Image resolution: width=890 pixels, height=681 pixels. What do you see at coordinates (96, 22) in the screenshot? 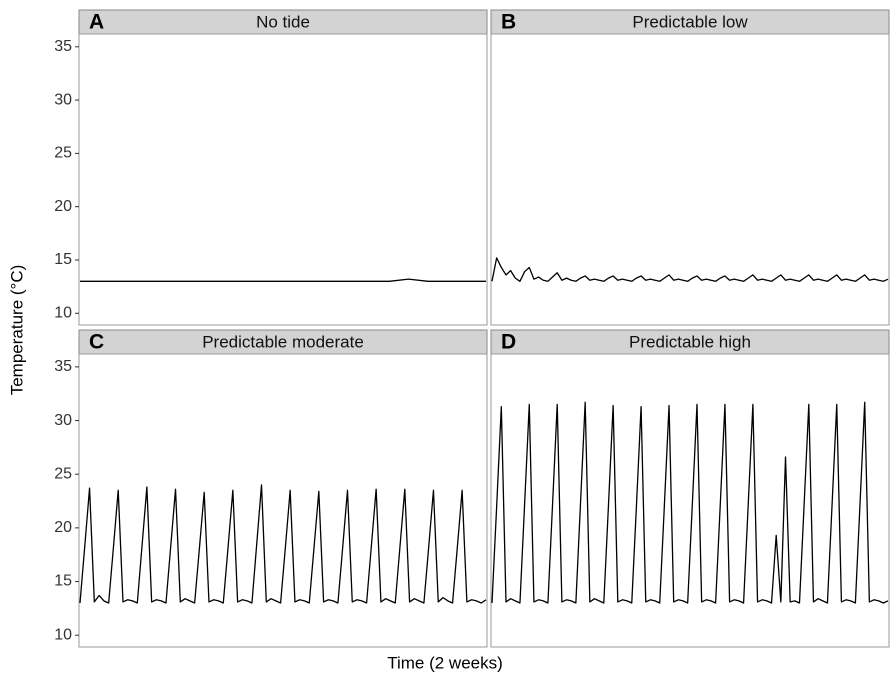
I see `panel-letter: A` at bounding box center [96, 22].